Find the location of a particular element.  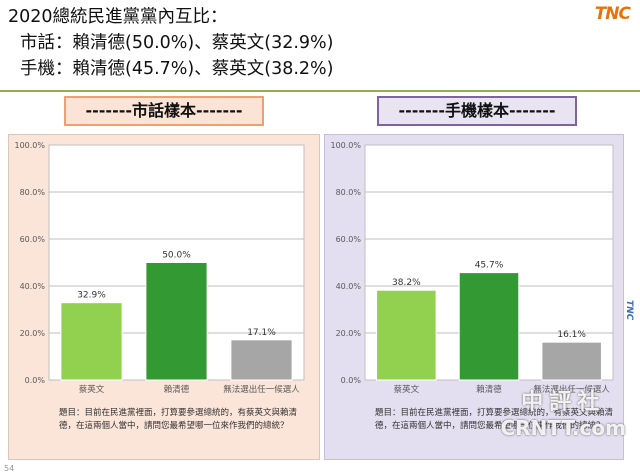

landline-x-tick-label: 無法選出任一候選人 is located at coordinates (261, 389).